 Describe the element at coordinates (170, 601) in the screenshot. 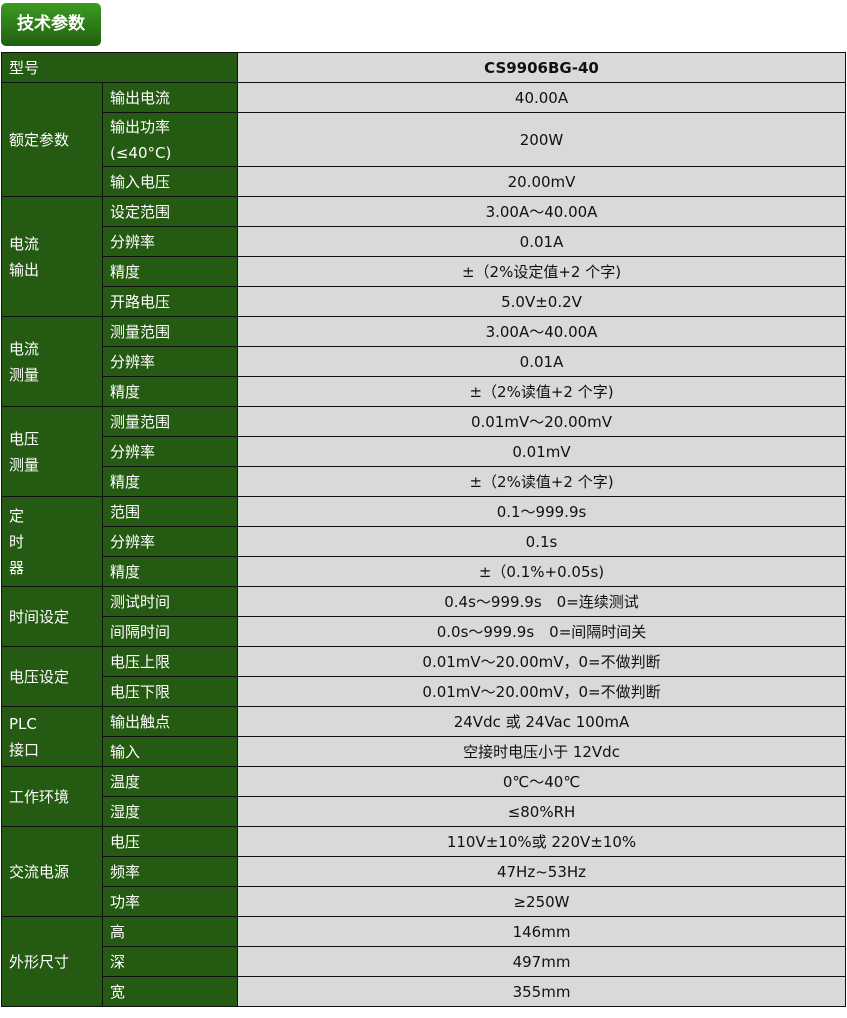

I see `param-label: 测试时间` at that location.